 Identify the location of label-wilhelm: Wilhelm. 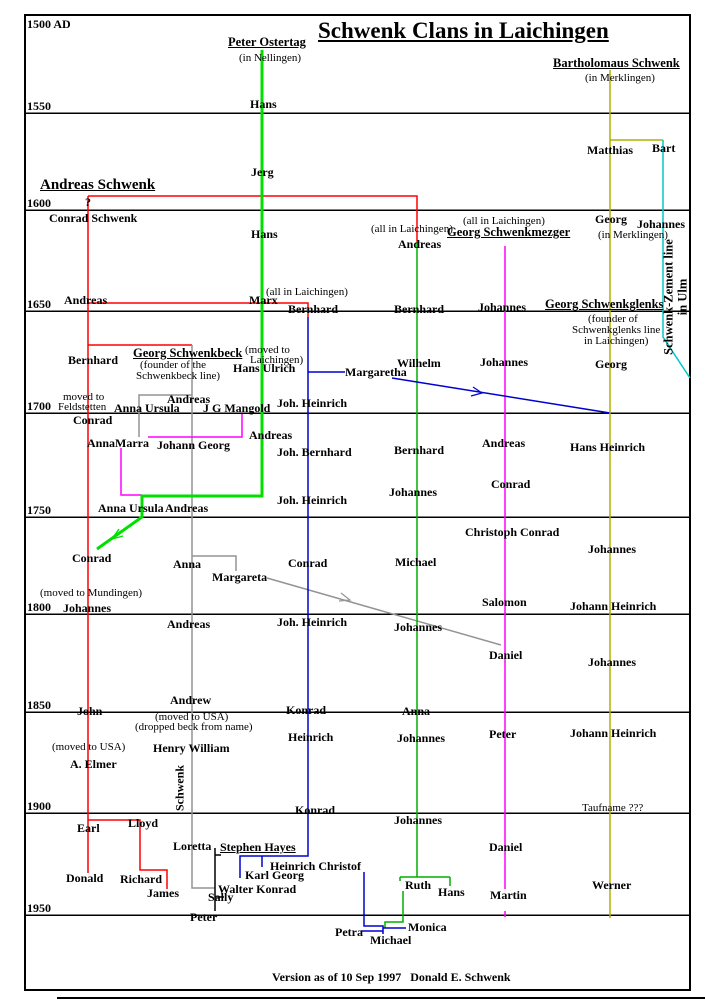
(419, 363).